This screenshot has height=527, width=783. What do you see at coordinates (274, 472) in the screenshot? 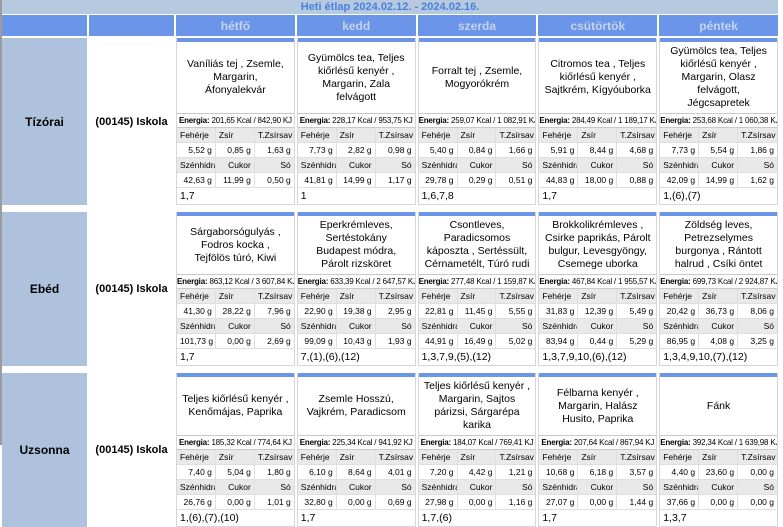
I see `transfat-value: 1,80 g` at bounding box center [274, 472].